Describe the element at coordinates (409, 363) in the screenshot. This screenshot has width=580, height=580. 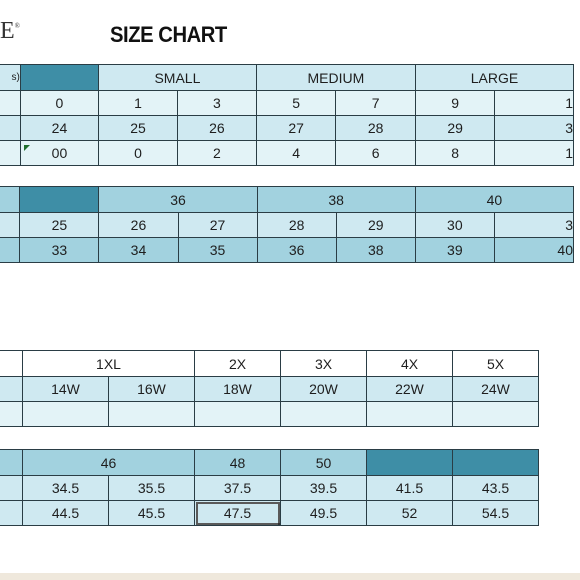
I see `group-header-4x: 4X` at that location.